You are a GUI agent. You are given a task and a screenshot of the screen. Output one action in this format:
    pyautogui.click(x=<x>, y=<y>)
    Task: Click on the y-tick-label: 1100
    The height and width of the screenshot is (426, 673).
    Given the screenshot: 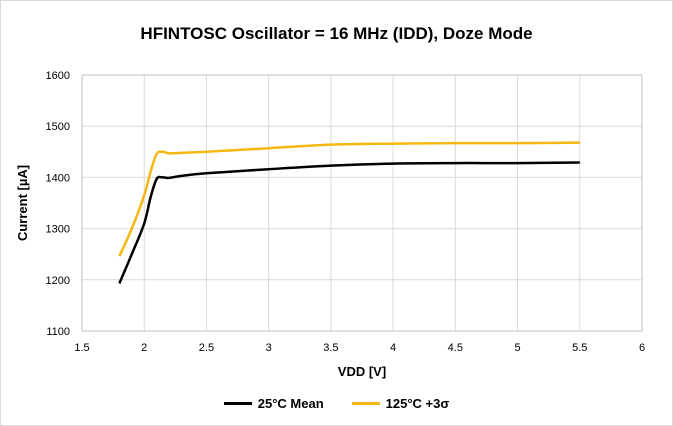 What is the action you would take?
    pyautogui.click(x=58, y=332)
    